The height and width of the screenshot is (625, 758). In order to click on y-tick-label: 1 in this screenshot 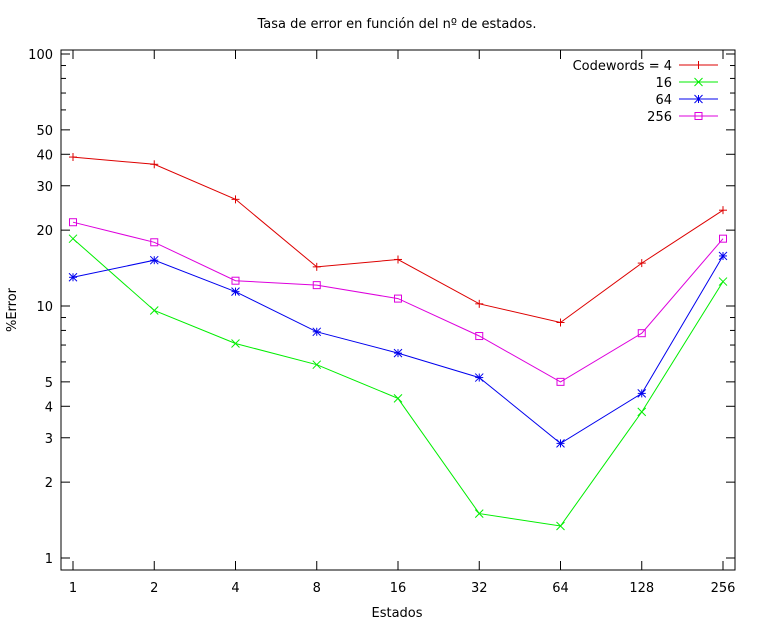, I will do `click(49, 559)`.